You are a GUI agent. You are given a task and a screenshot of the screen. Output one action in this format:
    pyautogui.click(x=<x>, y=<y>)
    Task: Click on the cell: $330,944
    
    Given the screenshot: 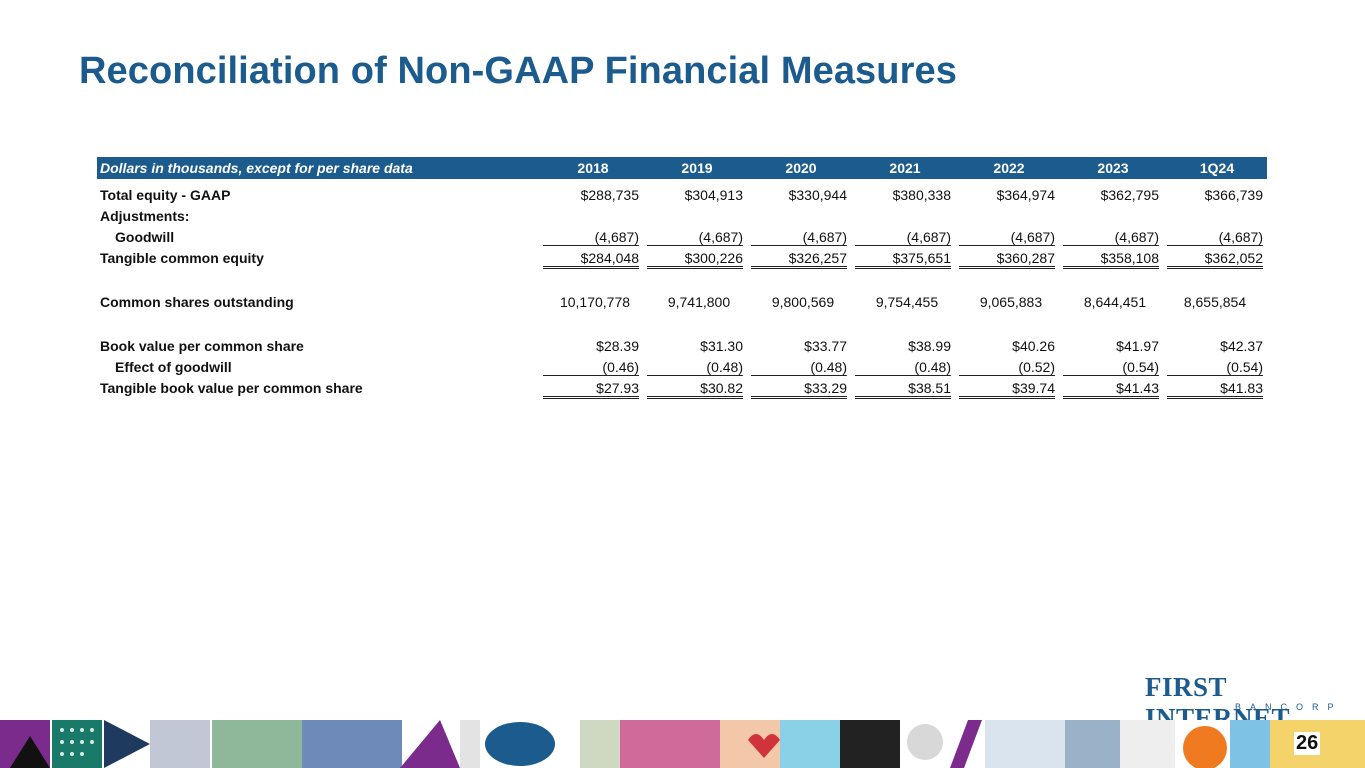 What is the action you would take?
    pyautogui.click(x=817, y=195)
    